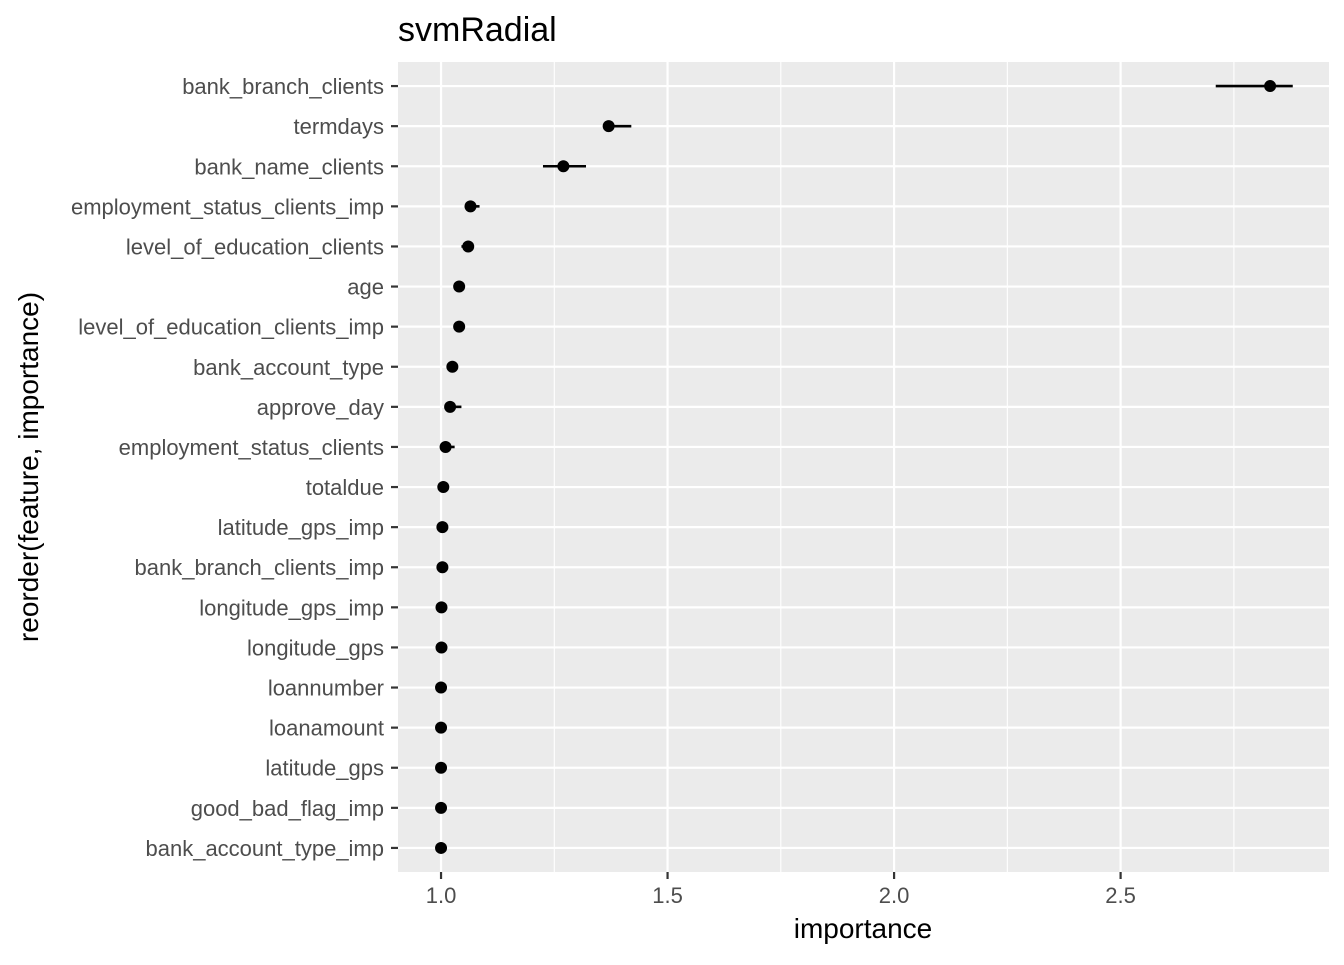  Describe the element at coordinates (255, 246) in the screenshot. I see `y-tick-label: level_of_education_clients` at that location.